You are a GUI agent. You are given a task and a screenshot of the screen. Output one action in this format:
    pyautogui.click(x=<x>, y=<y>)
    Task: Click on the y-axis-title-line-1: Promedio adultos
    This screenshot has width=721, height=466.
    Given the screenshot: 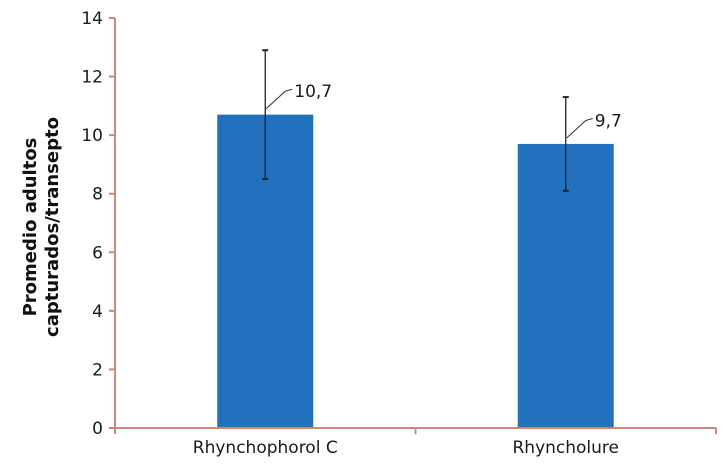 What is the action you would take?
    pyautogui.click(x=30, y=227)
    